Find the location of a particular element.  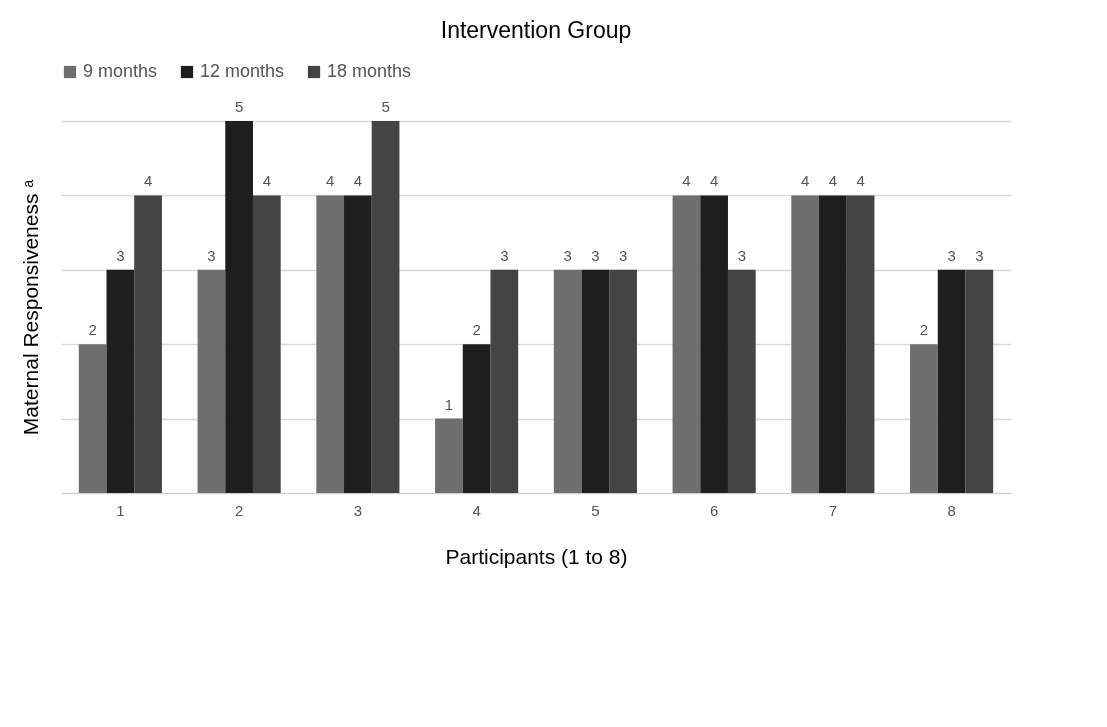

x-axis-title: Participants (1 to 8) is located at coordinates (536, 556).